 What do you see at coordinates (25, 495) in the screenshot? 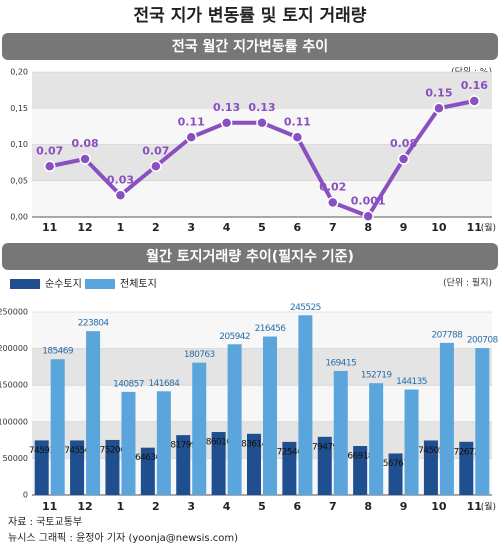
I see `y-tick-label: 0` at bounding box center [25, 495].